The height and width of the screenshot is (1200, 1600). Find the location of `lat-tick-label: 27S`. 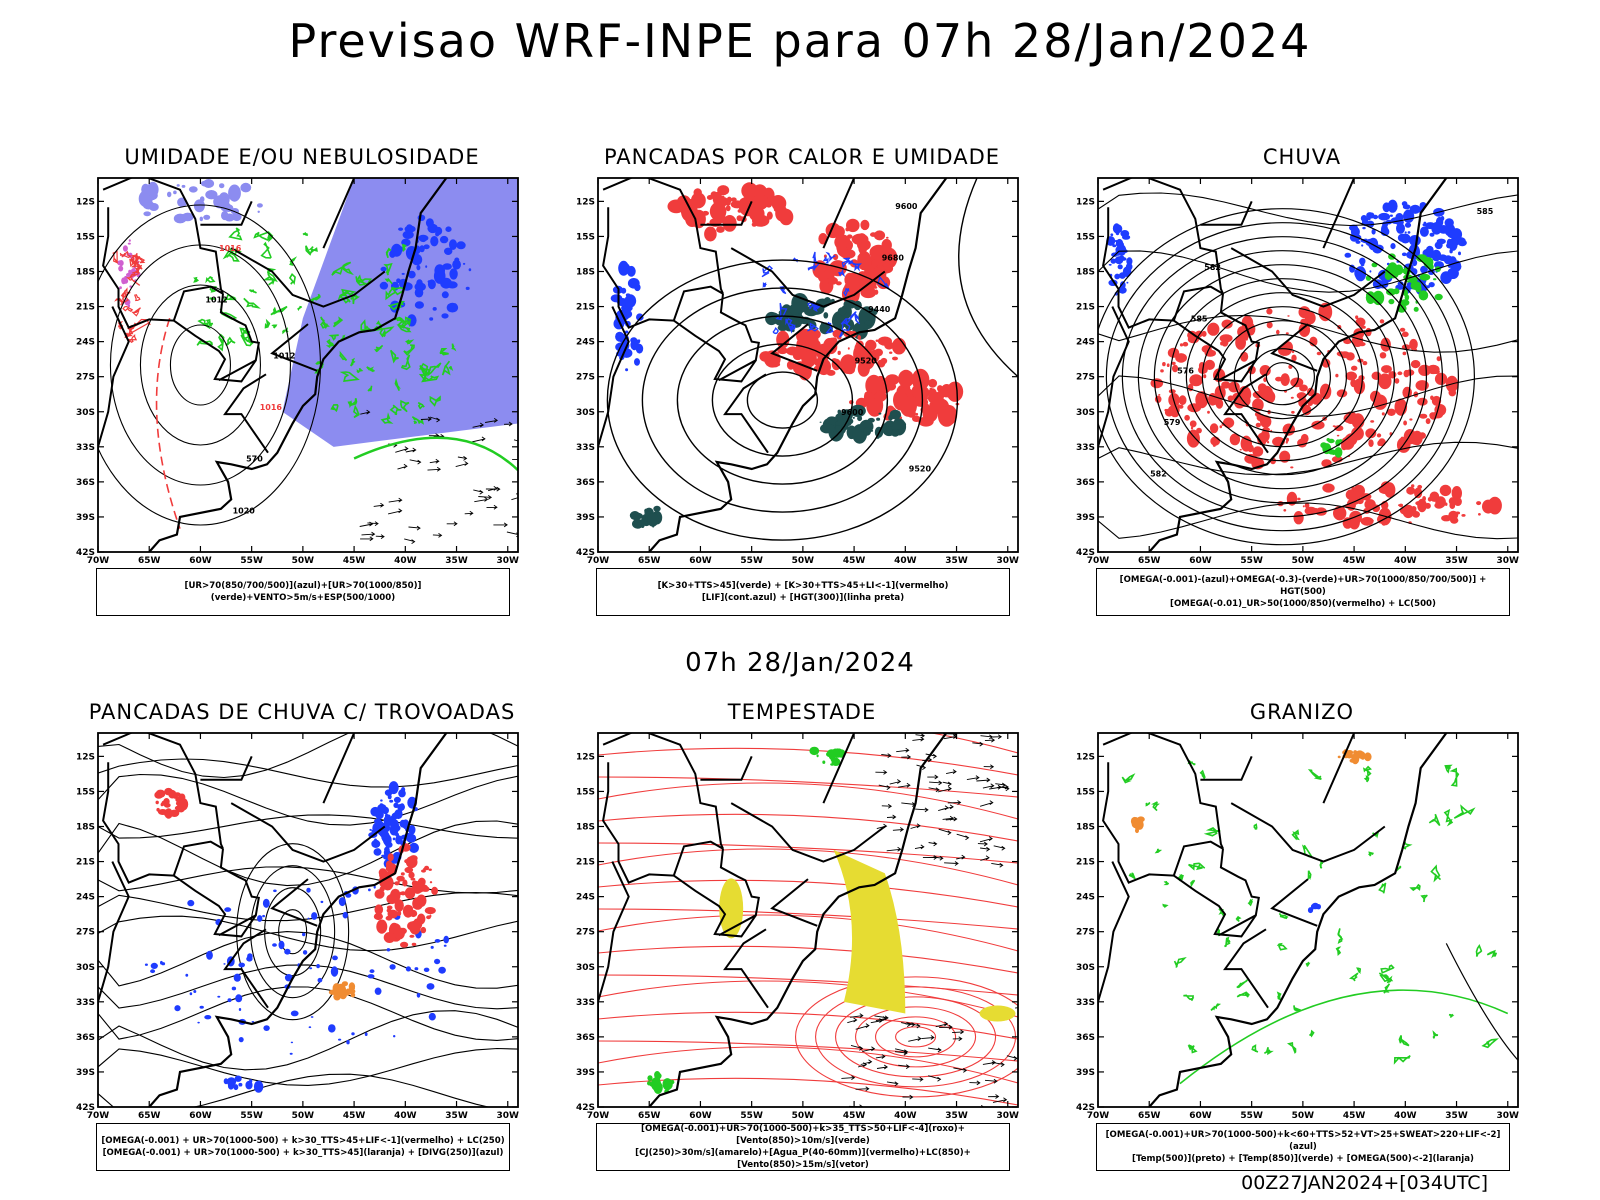

lat-tick-label: 27S is located at coordinates (1085, 378).